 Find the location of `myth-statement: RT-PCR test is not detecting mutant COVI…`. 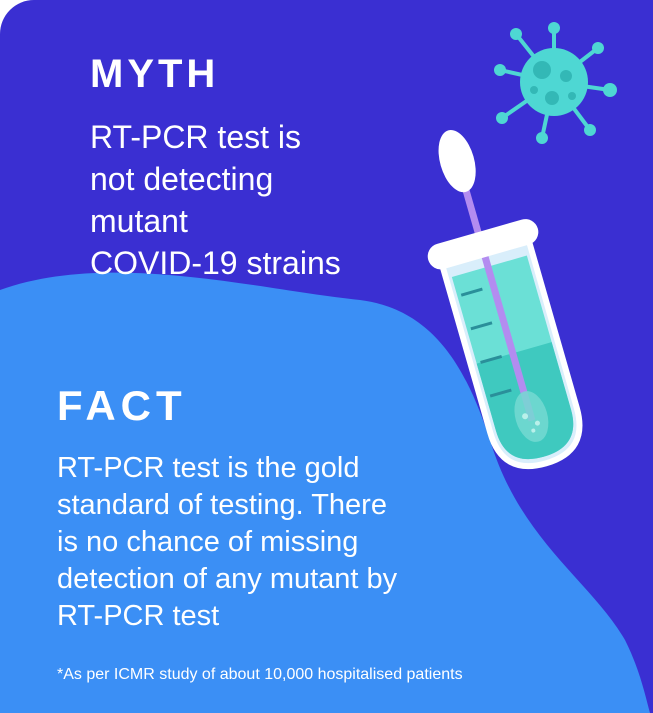

myth-statement: RT-PCR test is not detecting mutant COVI… is located at coordinates (255, 200).